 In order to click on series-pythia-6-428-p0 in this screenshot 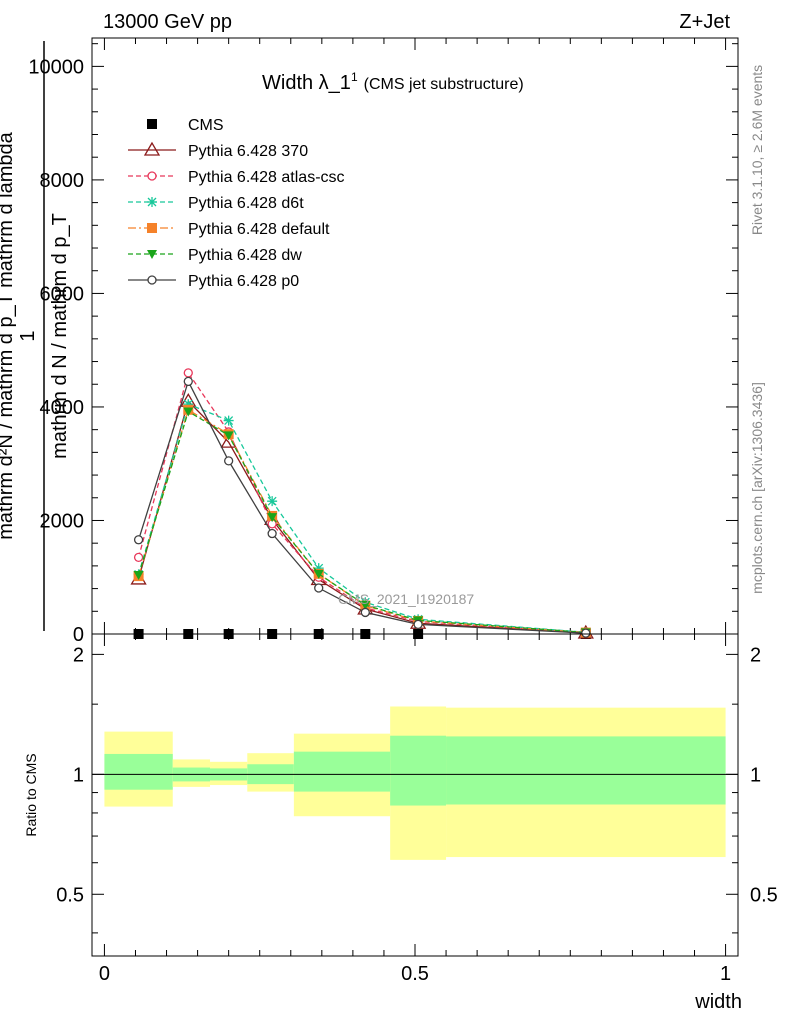, I will do `click(362, 507)`.